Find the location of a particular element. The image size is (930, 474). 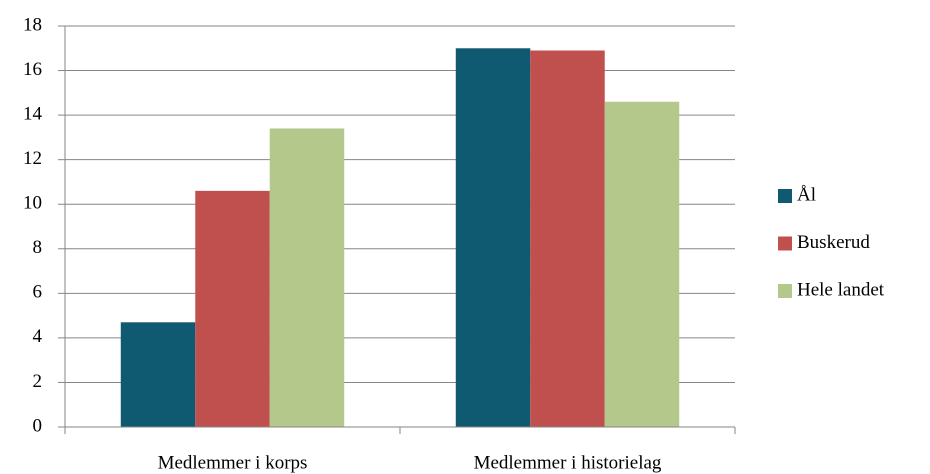

y-tick-label: 2 is located at coordinates (38, 381).